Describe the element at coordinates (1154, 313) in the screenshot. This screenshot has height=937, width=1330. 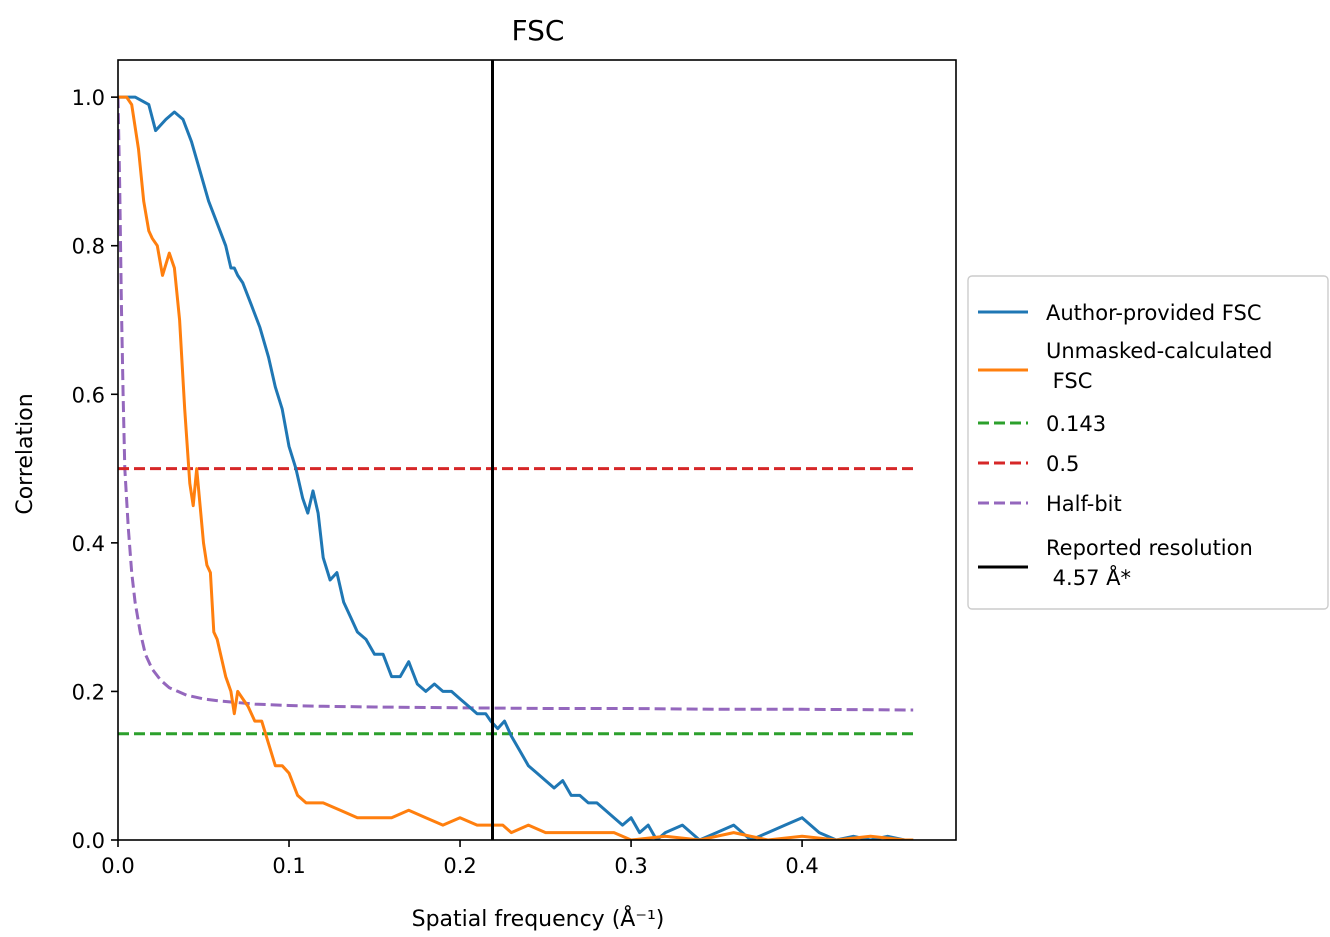
I see `legend-label-0: Author-provided FSC` at that location.